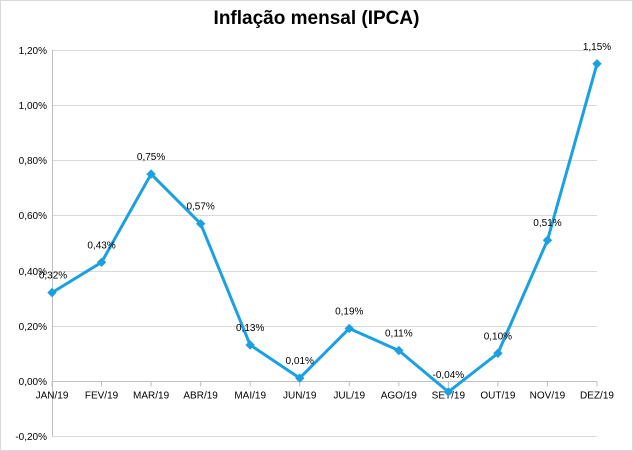  What do you see at coordinates (151, 396) in the screenshot?
I see `x-tick-label: MAR/19` at bounding box center [151, 396].